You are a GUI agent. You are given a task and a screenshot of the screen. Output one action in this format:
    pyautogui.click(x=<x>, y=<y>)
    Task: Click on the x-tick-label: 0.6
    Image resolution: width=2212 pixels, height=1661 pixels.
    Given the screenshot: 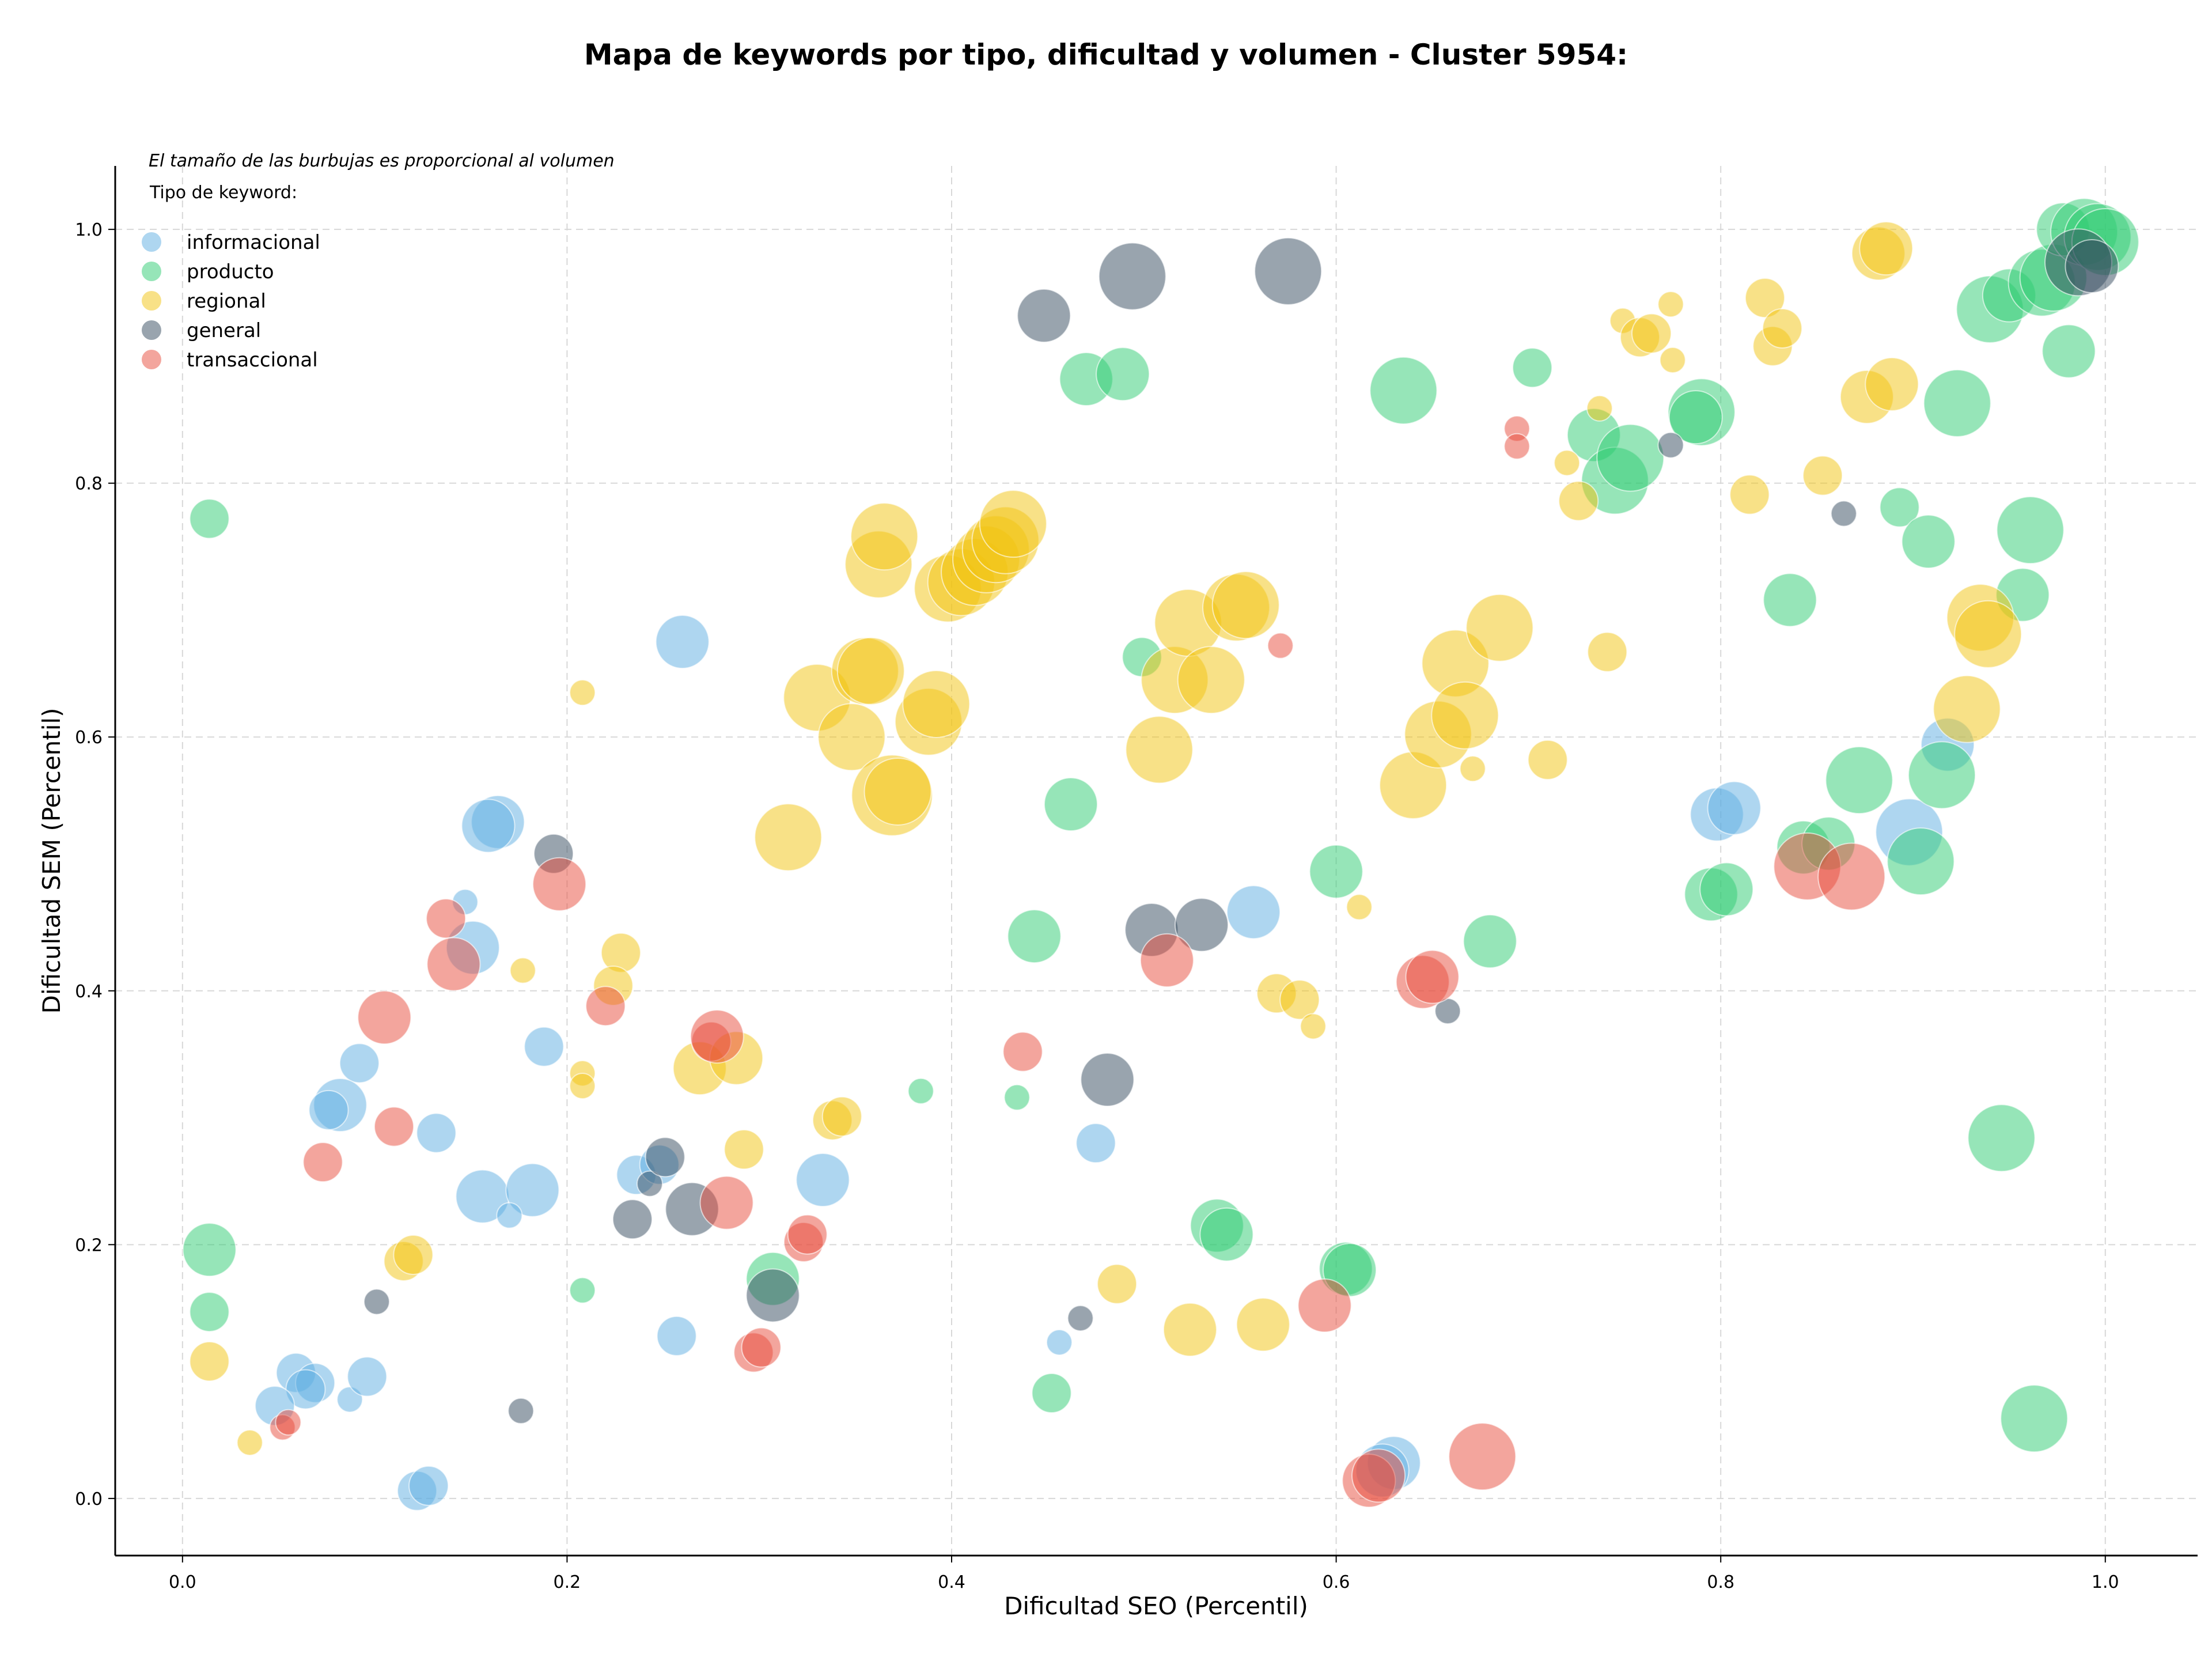 What is the action you would take?
    pyautogui.click(x=1336, y=1582)
    